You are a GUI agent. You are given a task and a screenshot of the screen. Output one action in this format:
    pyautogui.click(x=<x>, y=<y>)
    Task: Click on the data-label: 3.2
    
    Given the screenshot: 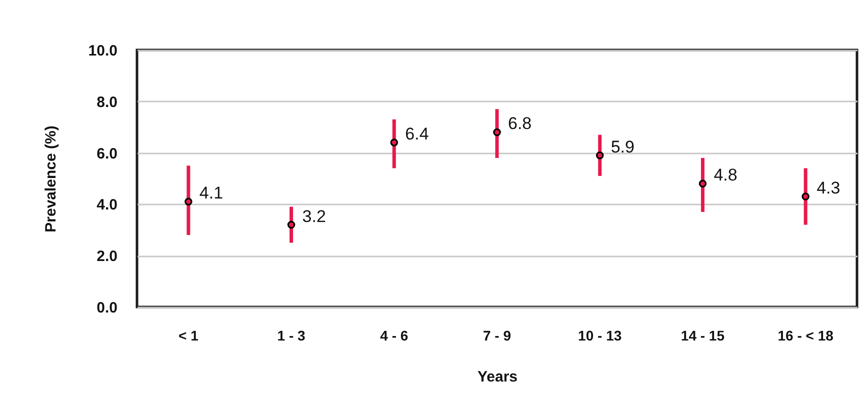 What is the action you would take?
    pyautogui.click(x=314, y=216)
    